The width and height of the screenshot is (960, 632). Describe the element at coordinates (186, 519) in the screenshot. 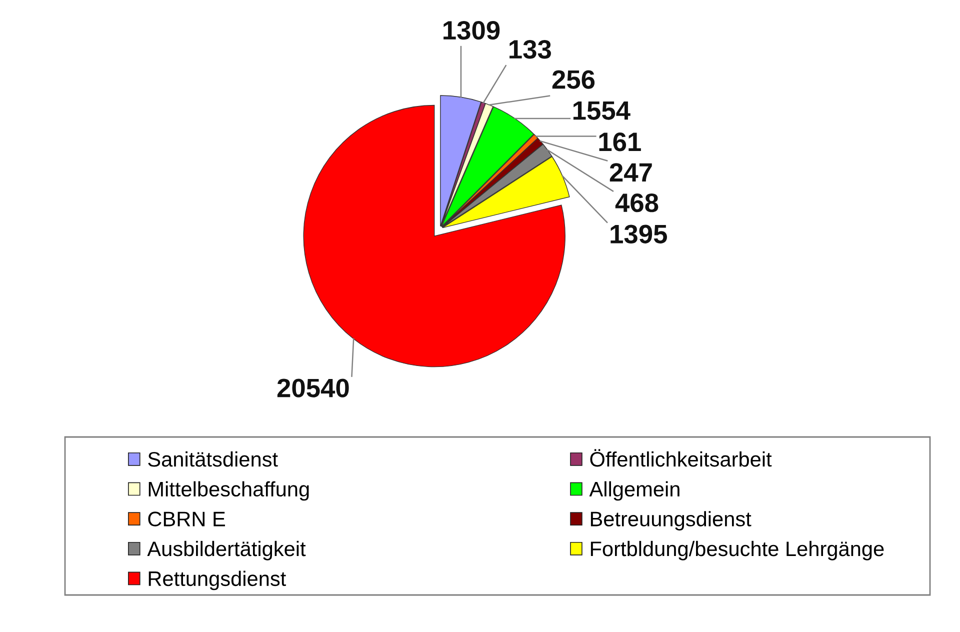

I see `legend-label: CBRN E` at that location.